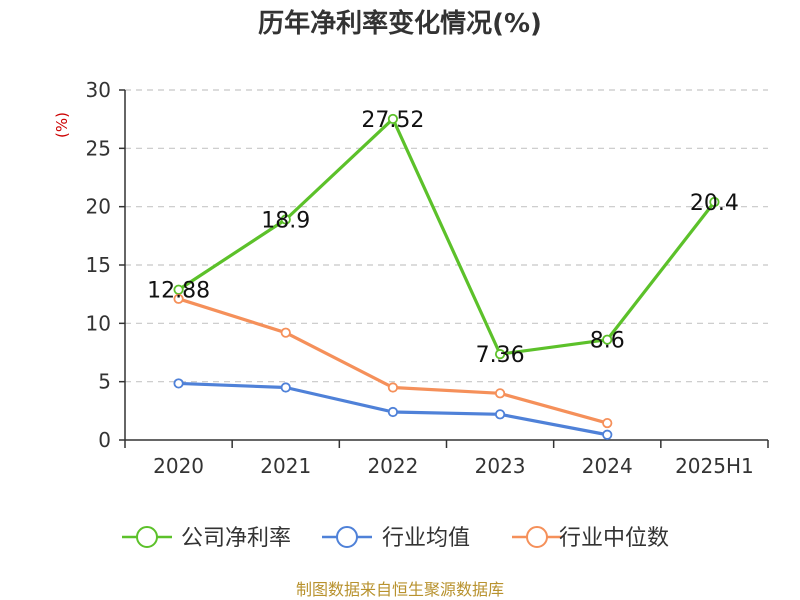  I want to click on data-label: 12.88, so click(178, 291).